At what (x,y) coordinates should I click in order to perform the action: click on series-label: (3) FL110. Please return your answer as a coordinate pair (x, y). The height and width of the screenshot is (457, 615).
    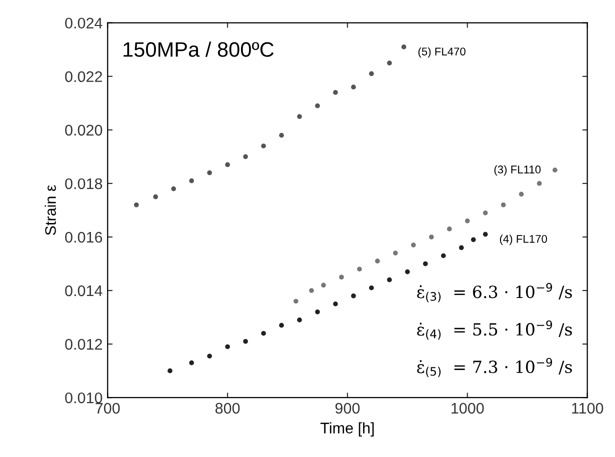
    Looking at the image, I should click on (517, 170).